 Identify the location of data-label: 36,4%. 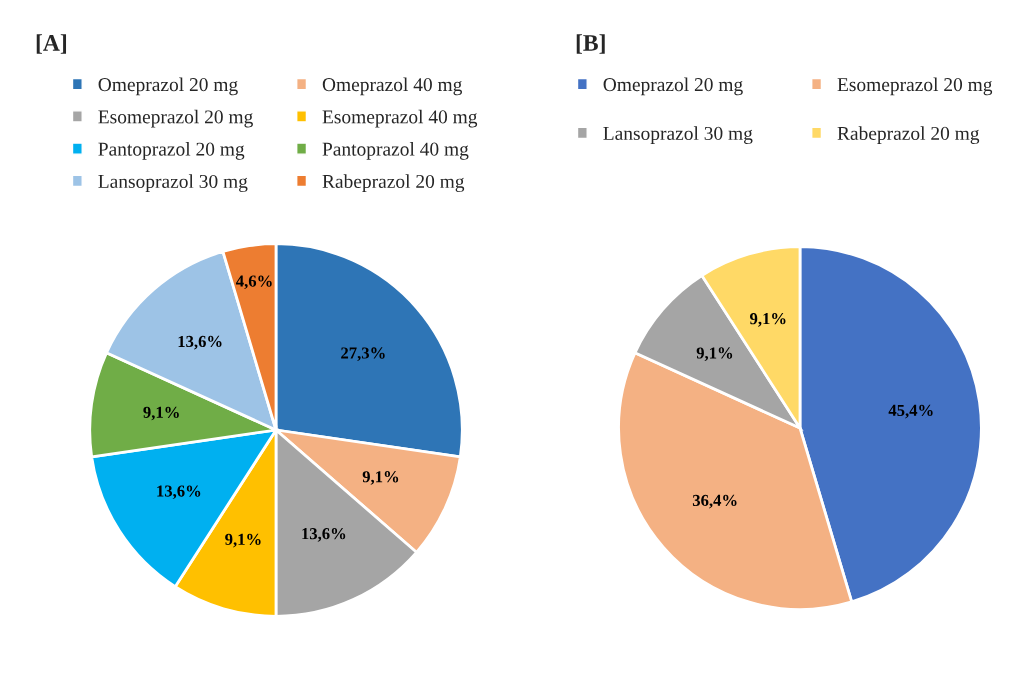
(714, 501).